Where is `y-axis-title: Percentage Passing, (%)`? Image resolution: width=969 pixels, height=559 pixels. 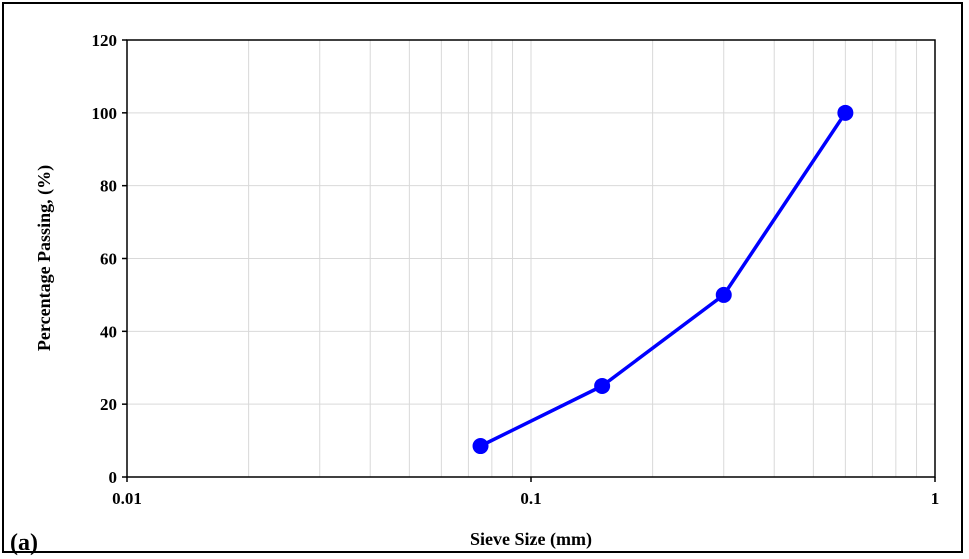
y-axis-title: Percentage Passing, (%) is located at coordinates (44, 258).